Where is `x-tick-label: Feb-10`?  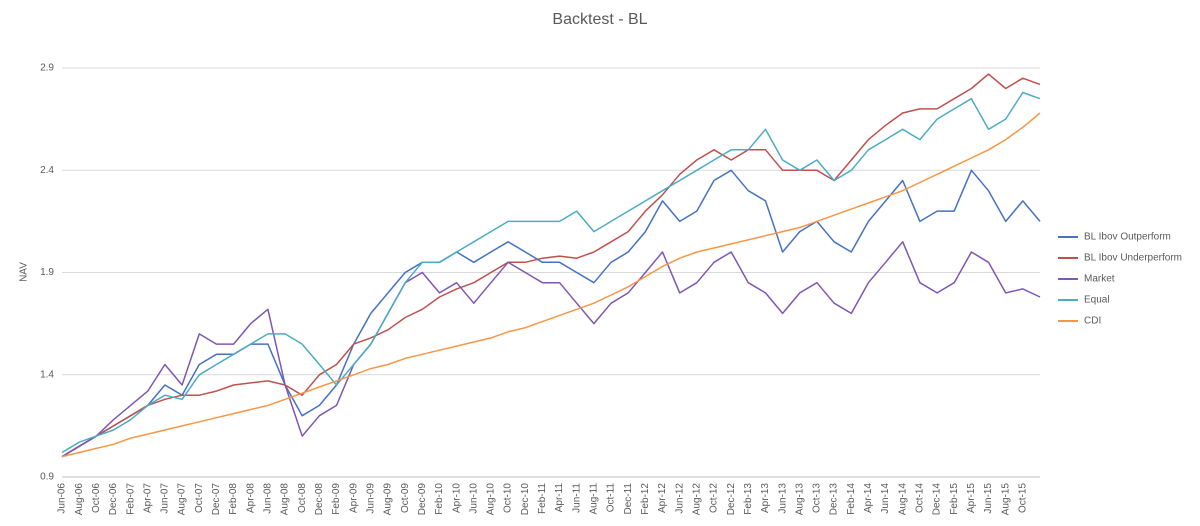
x-tick-label: Feb-10 is located at coordinates (439, 499).